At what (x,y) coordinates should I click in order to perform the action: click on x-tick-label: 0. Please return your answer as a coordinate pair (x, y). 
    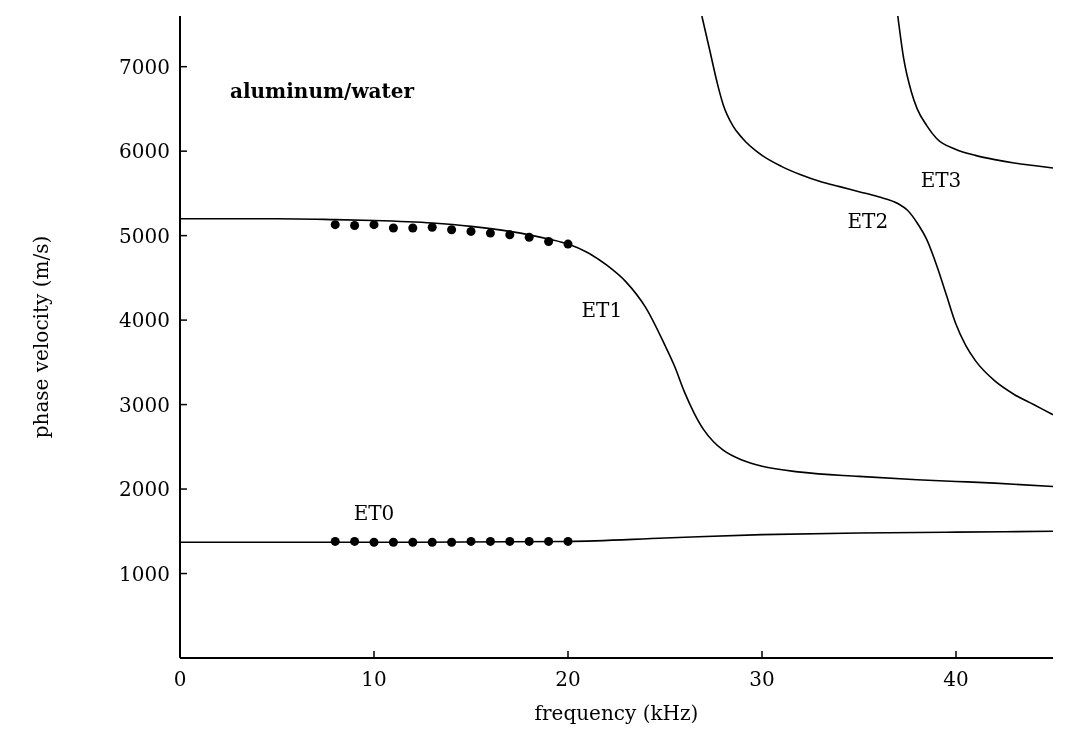
    Looking at the image, I should click on (180, 679).